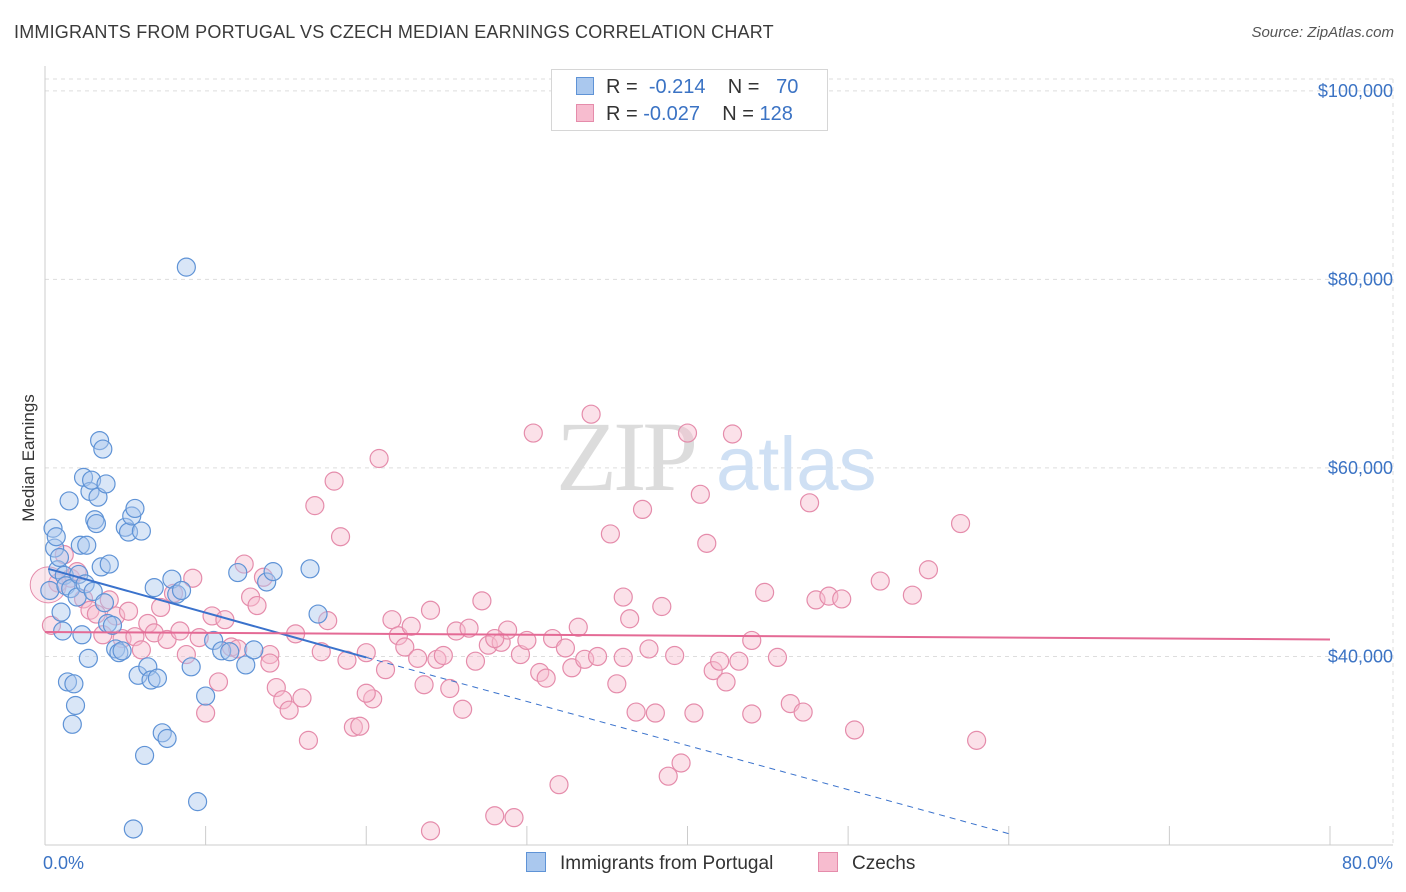  I want to click on legend-item-portugal: Immigrants from Portugal, so click(649, 863).